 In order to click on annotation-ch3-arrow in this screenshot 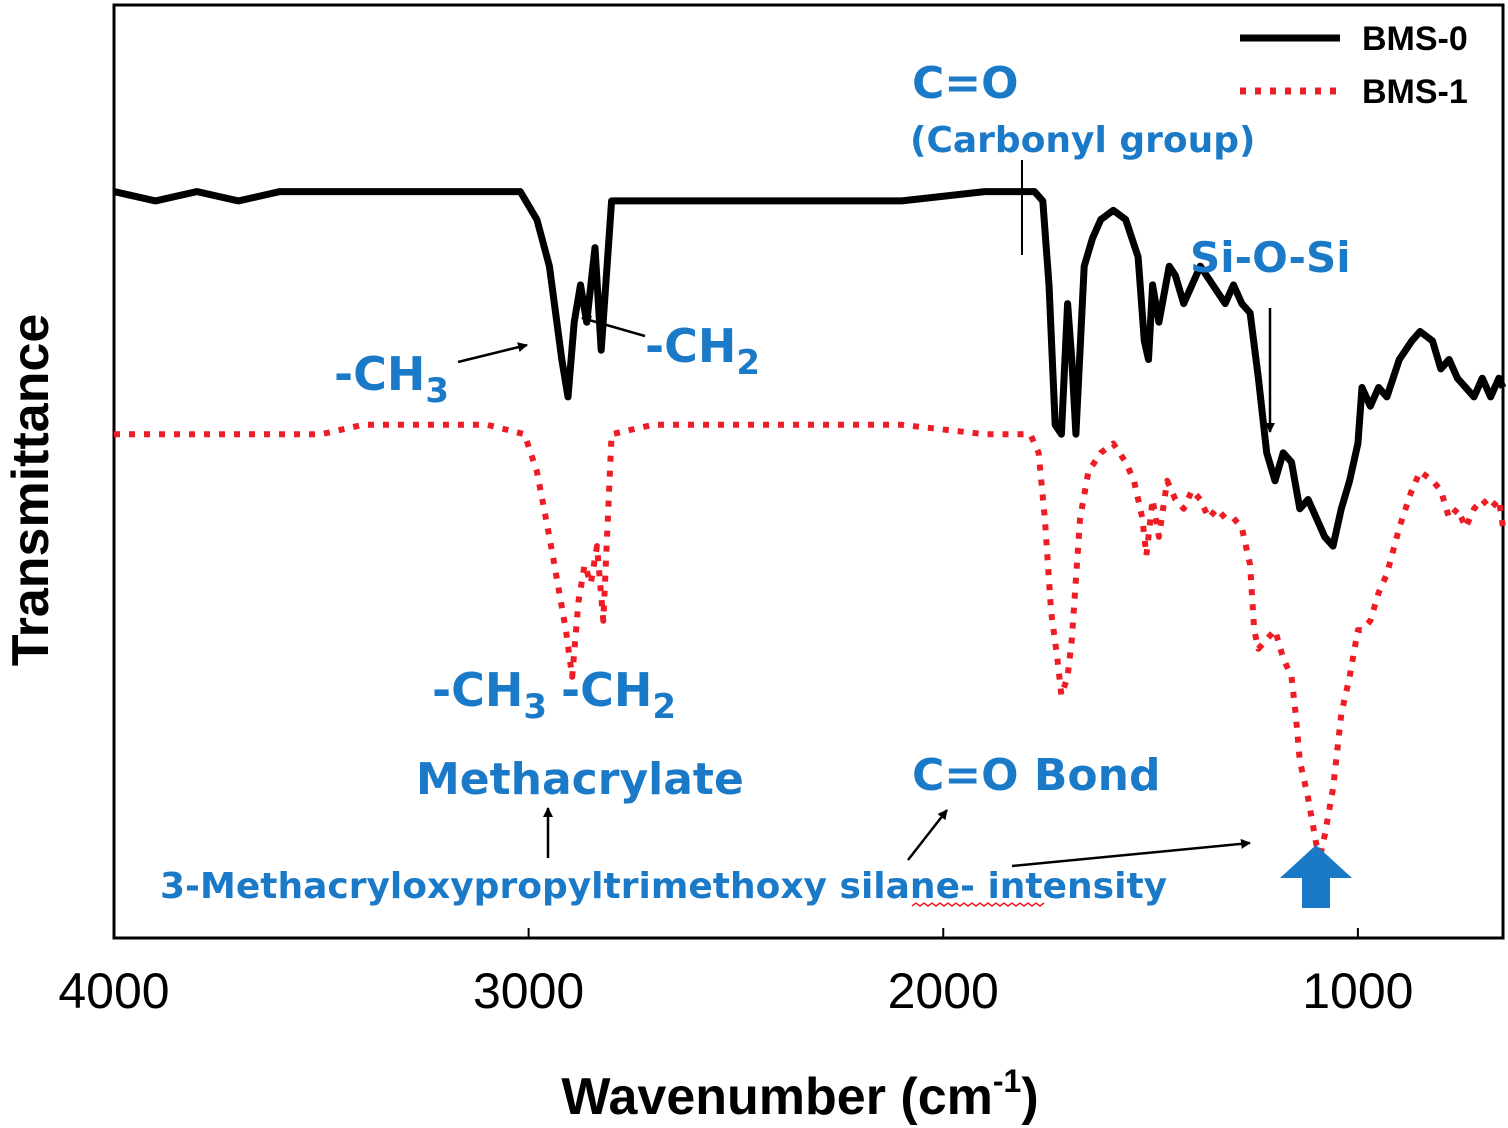, I will do `click(492, 353)`.